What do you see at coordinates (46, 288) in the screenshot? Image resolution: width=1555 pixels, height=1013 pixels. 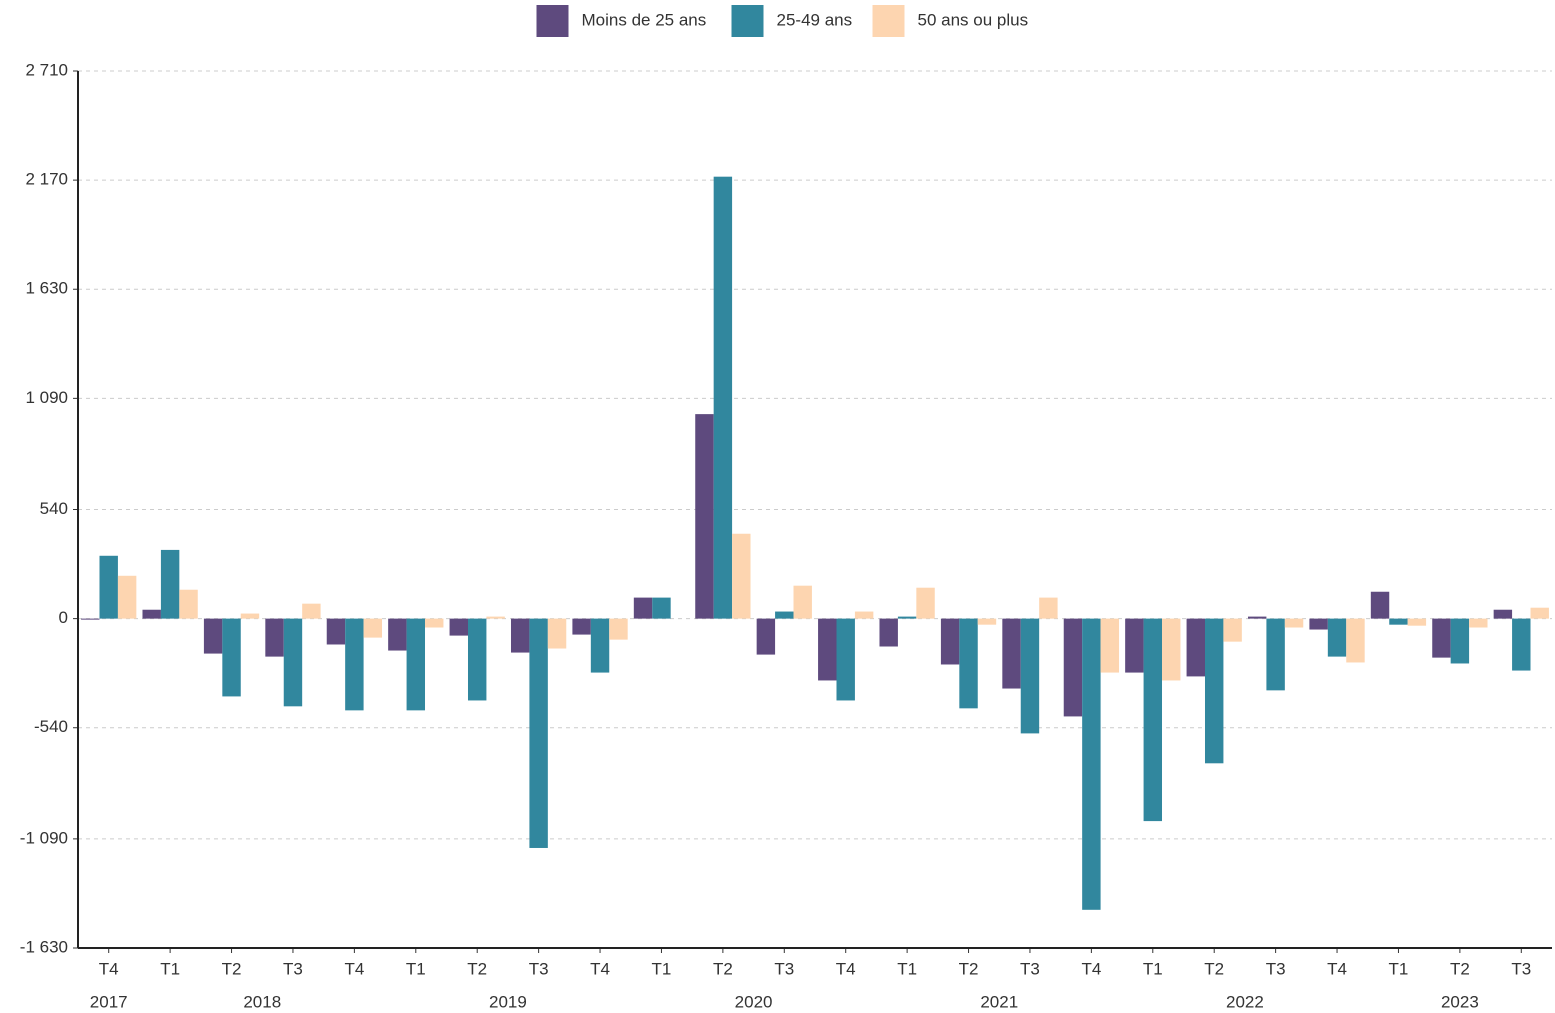 I see `y-tick-label: 1 630` at bounding box center [46, 288].